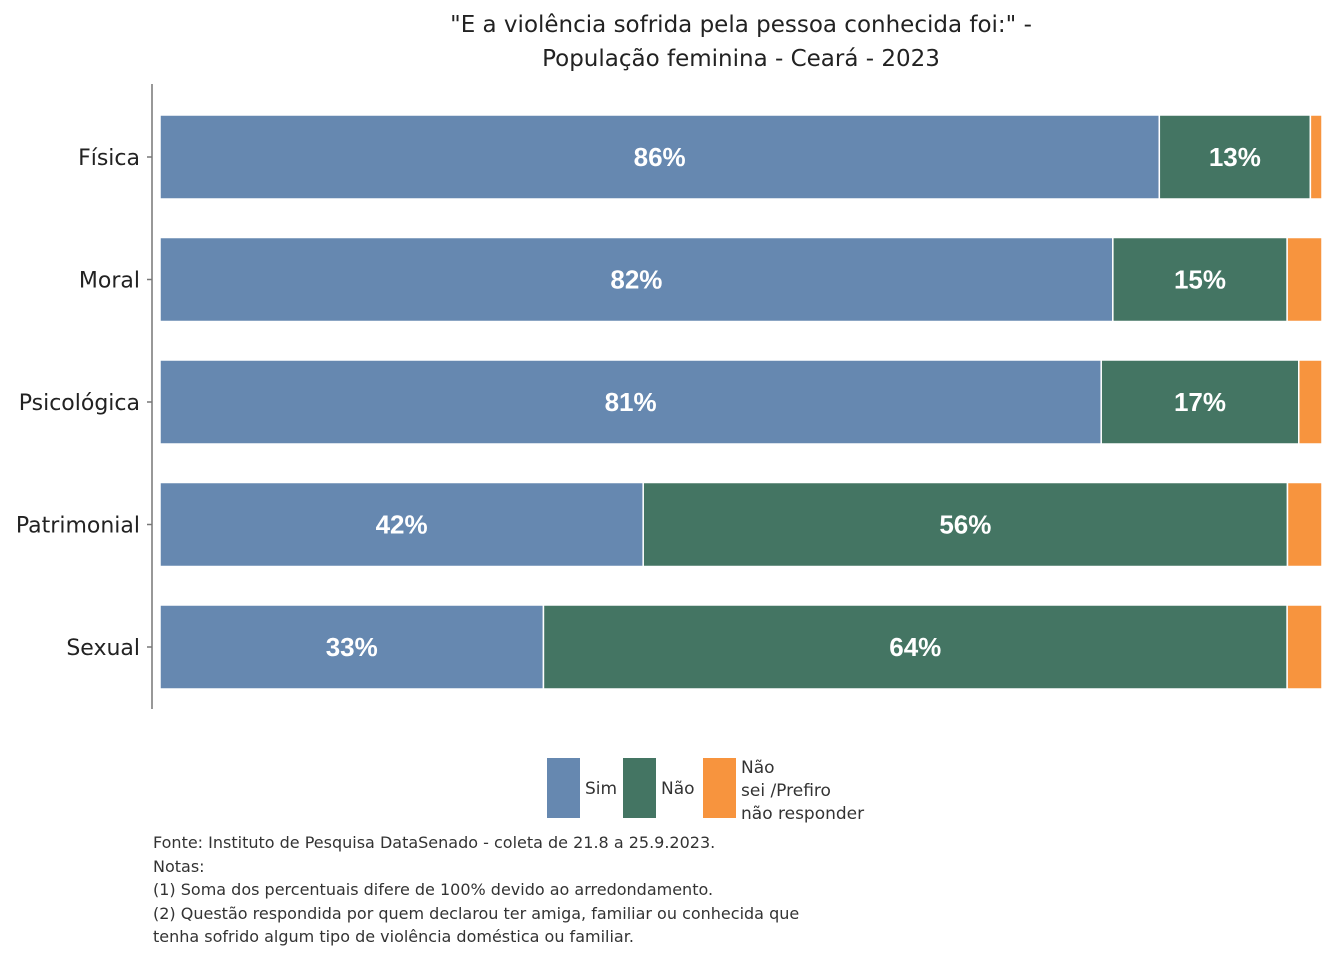  I want to click on category-label-3: Psicológica, so click(79, 403).